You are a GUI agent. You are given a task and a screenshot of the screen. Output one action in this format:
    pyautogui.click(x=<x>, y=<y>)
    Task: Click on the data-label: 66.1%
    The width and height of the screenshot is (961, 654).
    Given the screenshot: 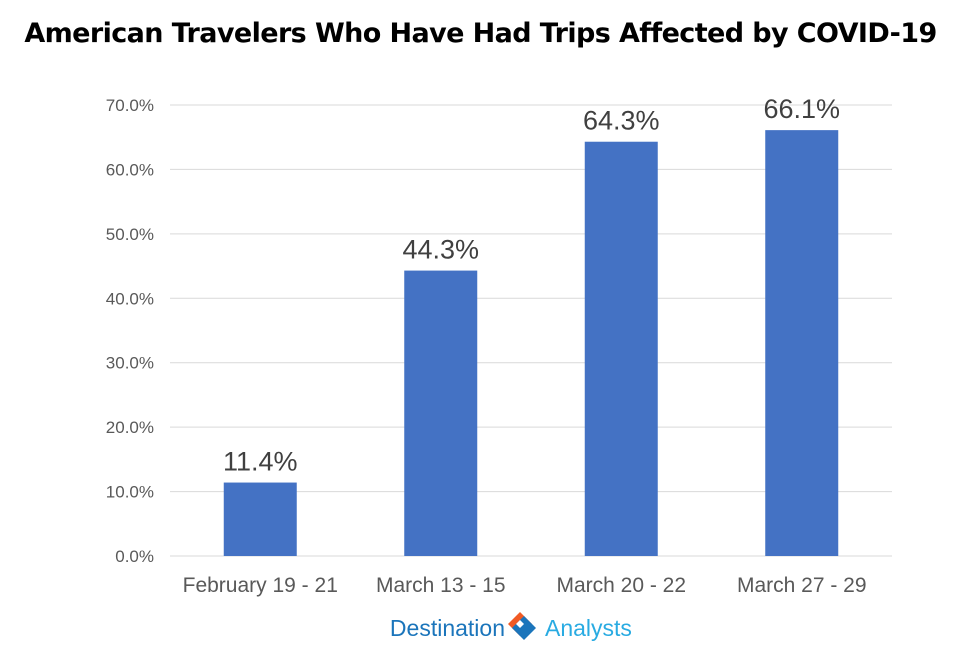 What is the action you would take?
    pyautogui.click(x=801, y=109)
    